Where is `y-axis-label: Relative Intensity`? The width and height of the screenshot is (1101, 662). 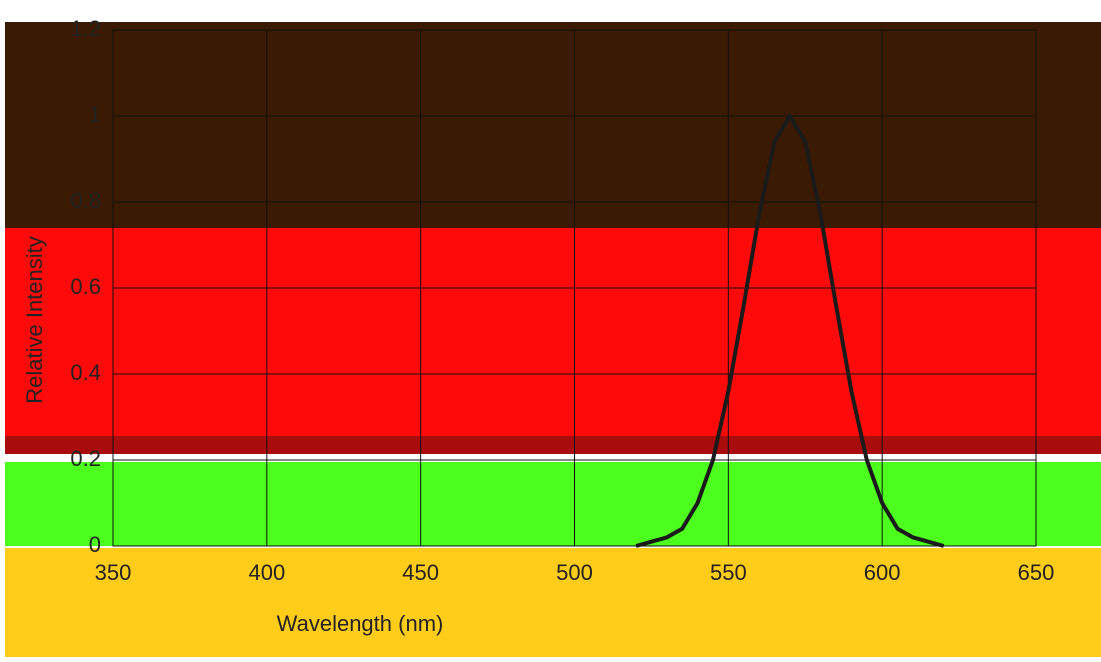
y-axis-label: Relative Intensity is located at coordinates (34, 320).